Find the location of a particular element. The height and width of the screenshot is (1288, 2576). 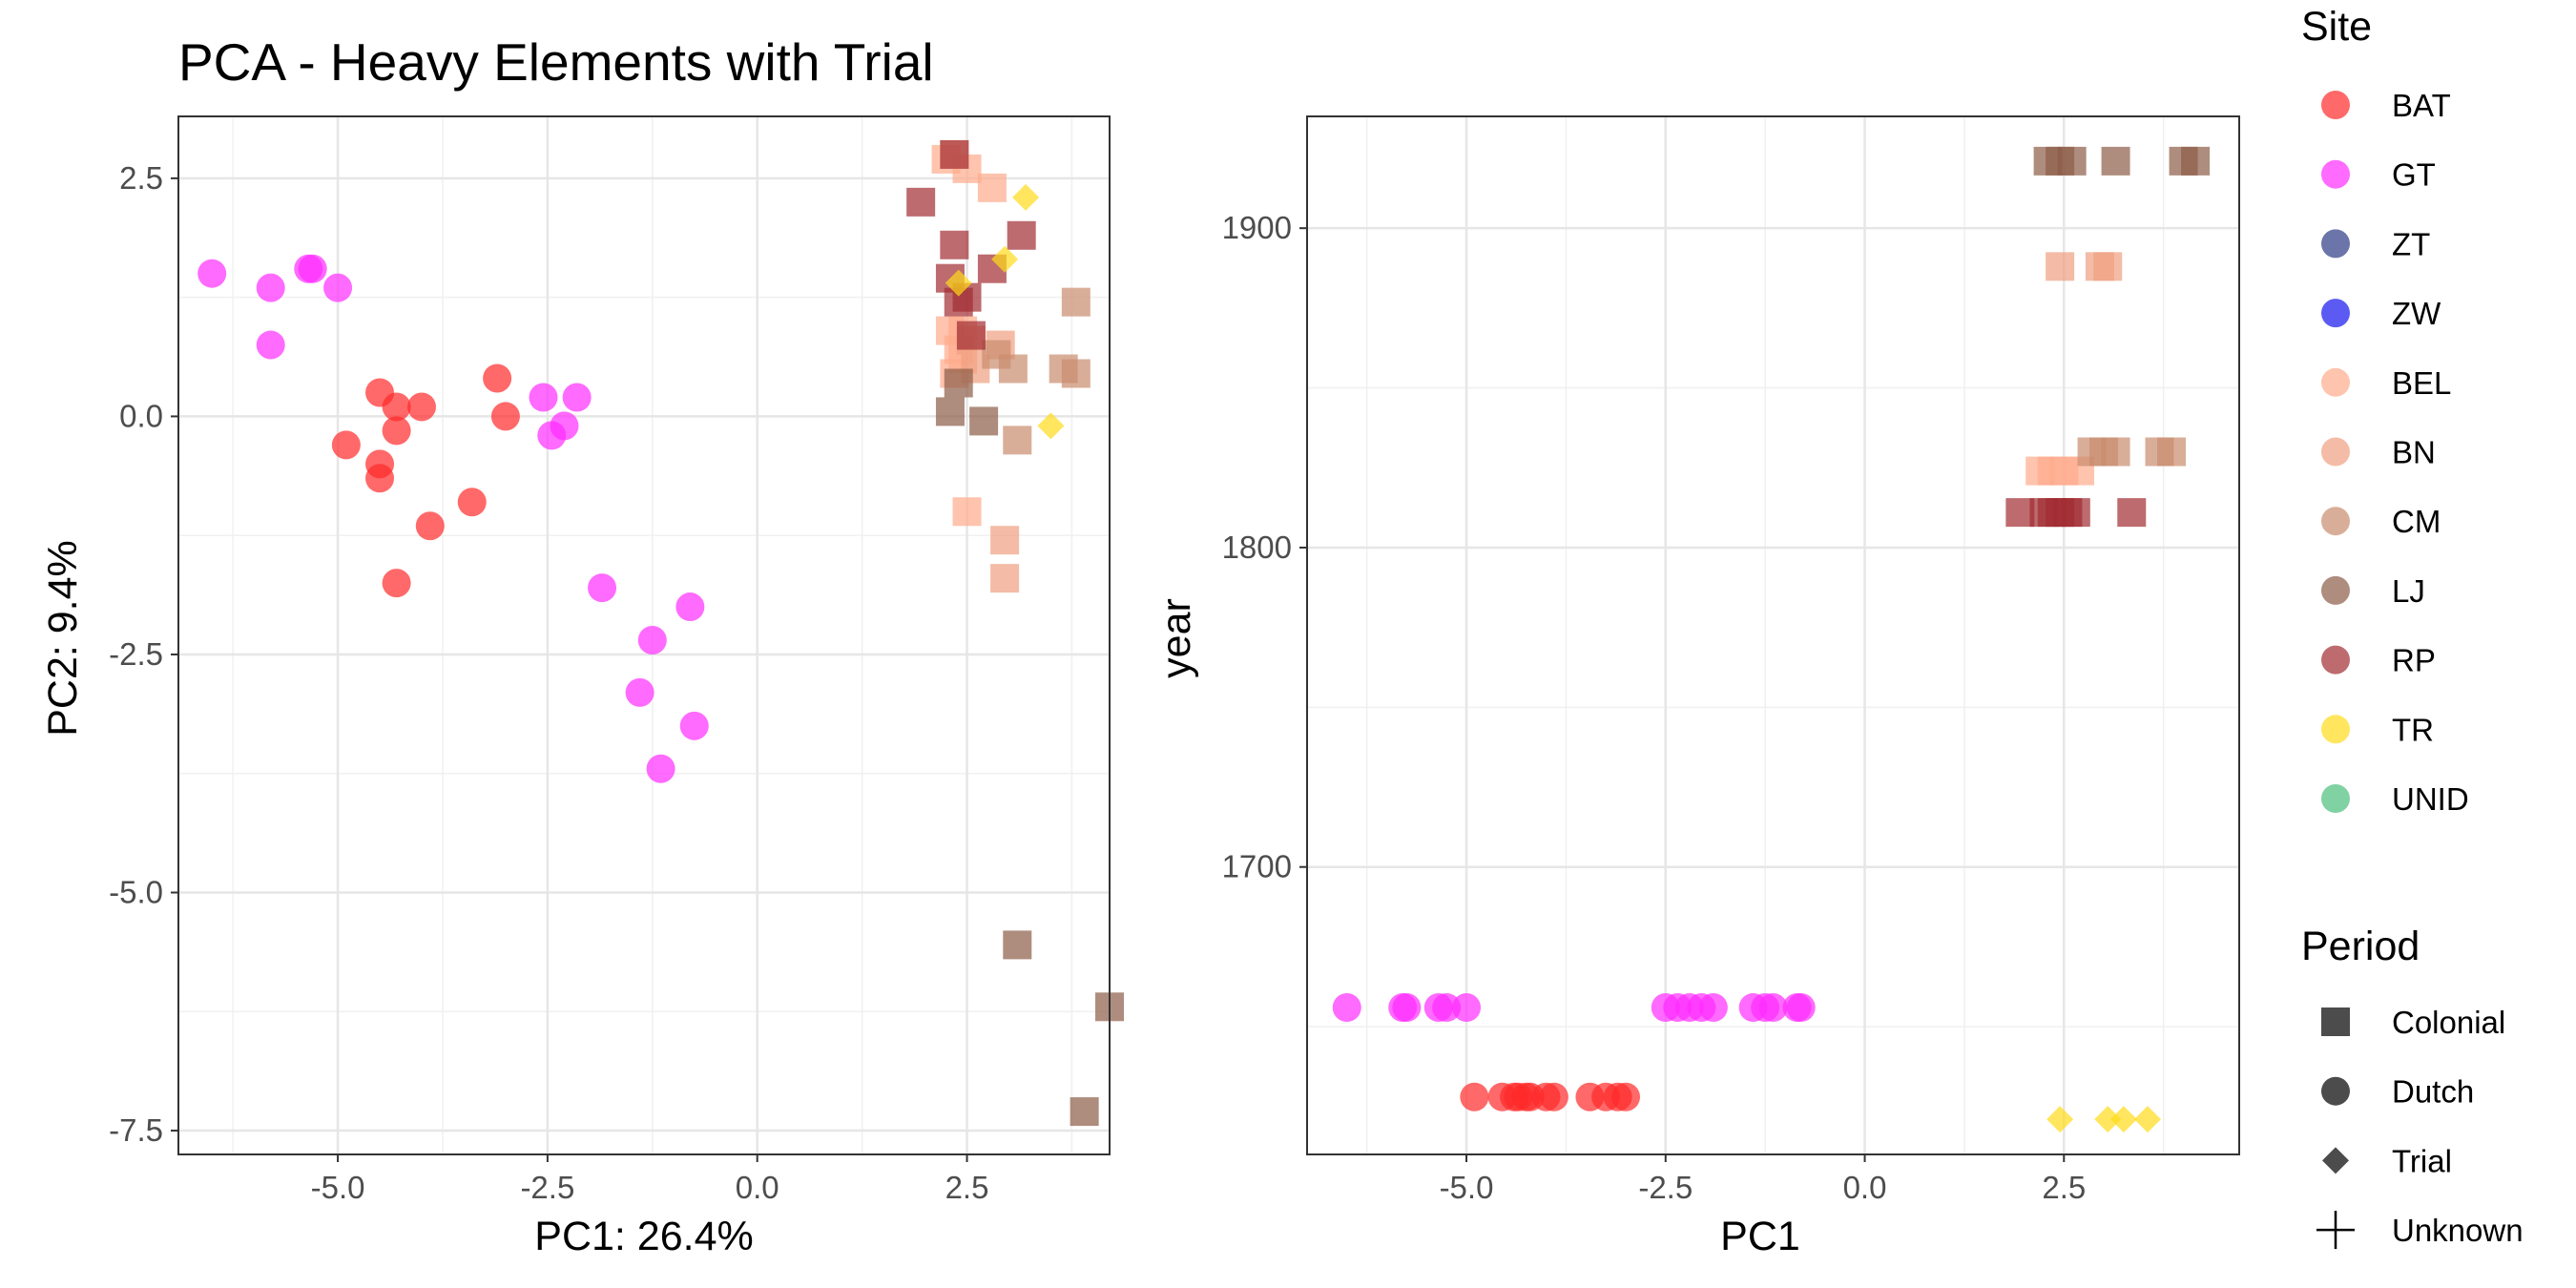

panel-1-x-tick-label: 2.5 is located at coordinates (967, 1187).